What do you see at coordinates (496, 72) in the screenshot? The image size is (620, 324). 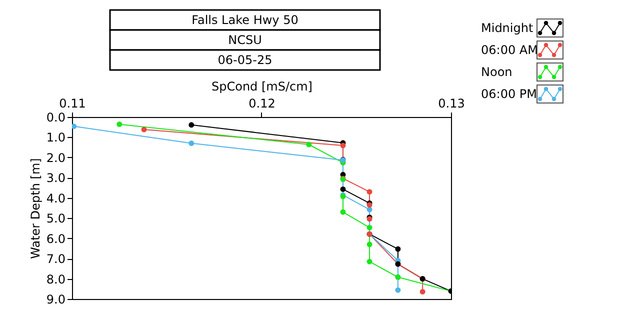 I see `legend-label: Noon` at bounding box center [496, 72].